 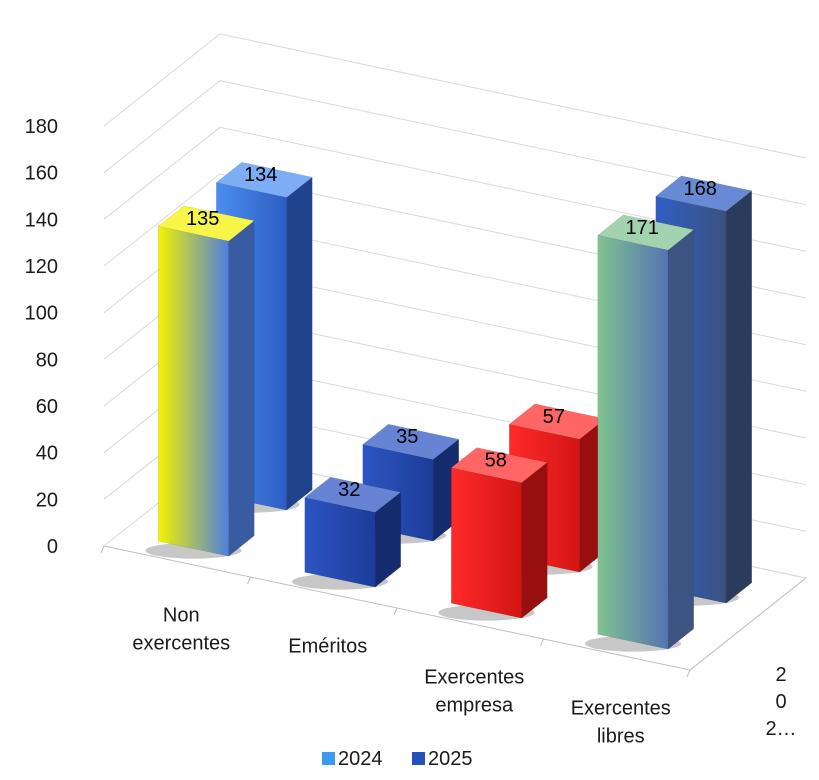 I want to click on data-label: 171, so click(x=642, y=228).